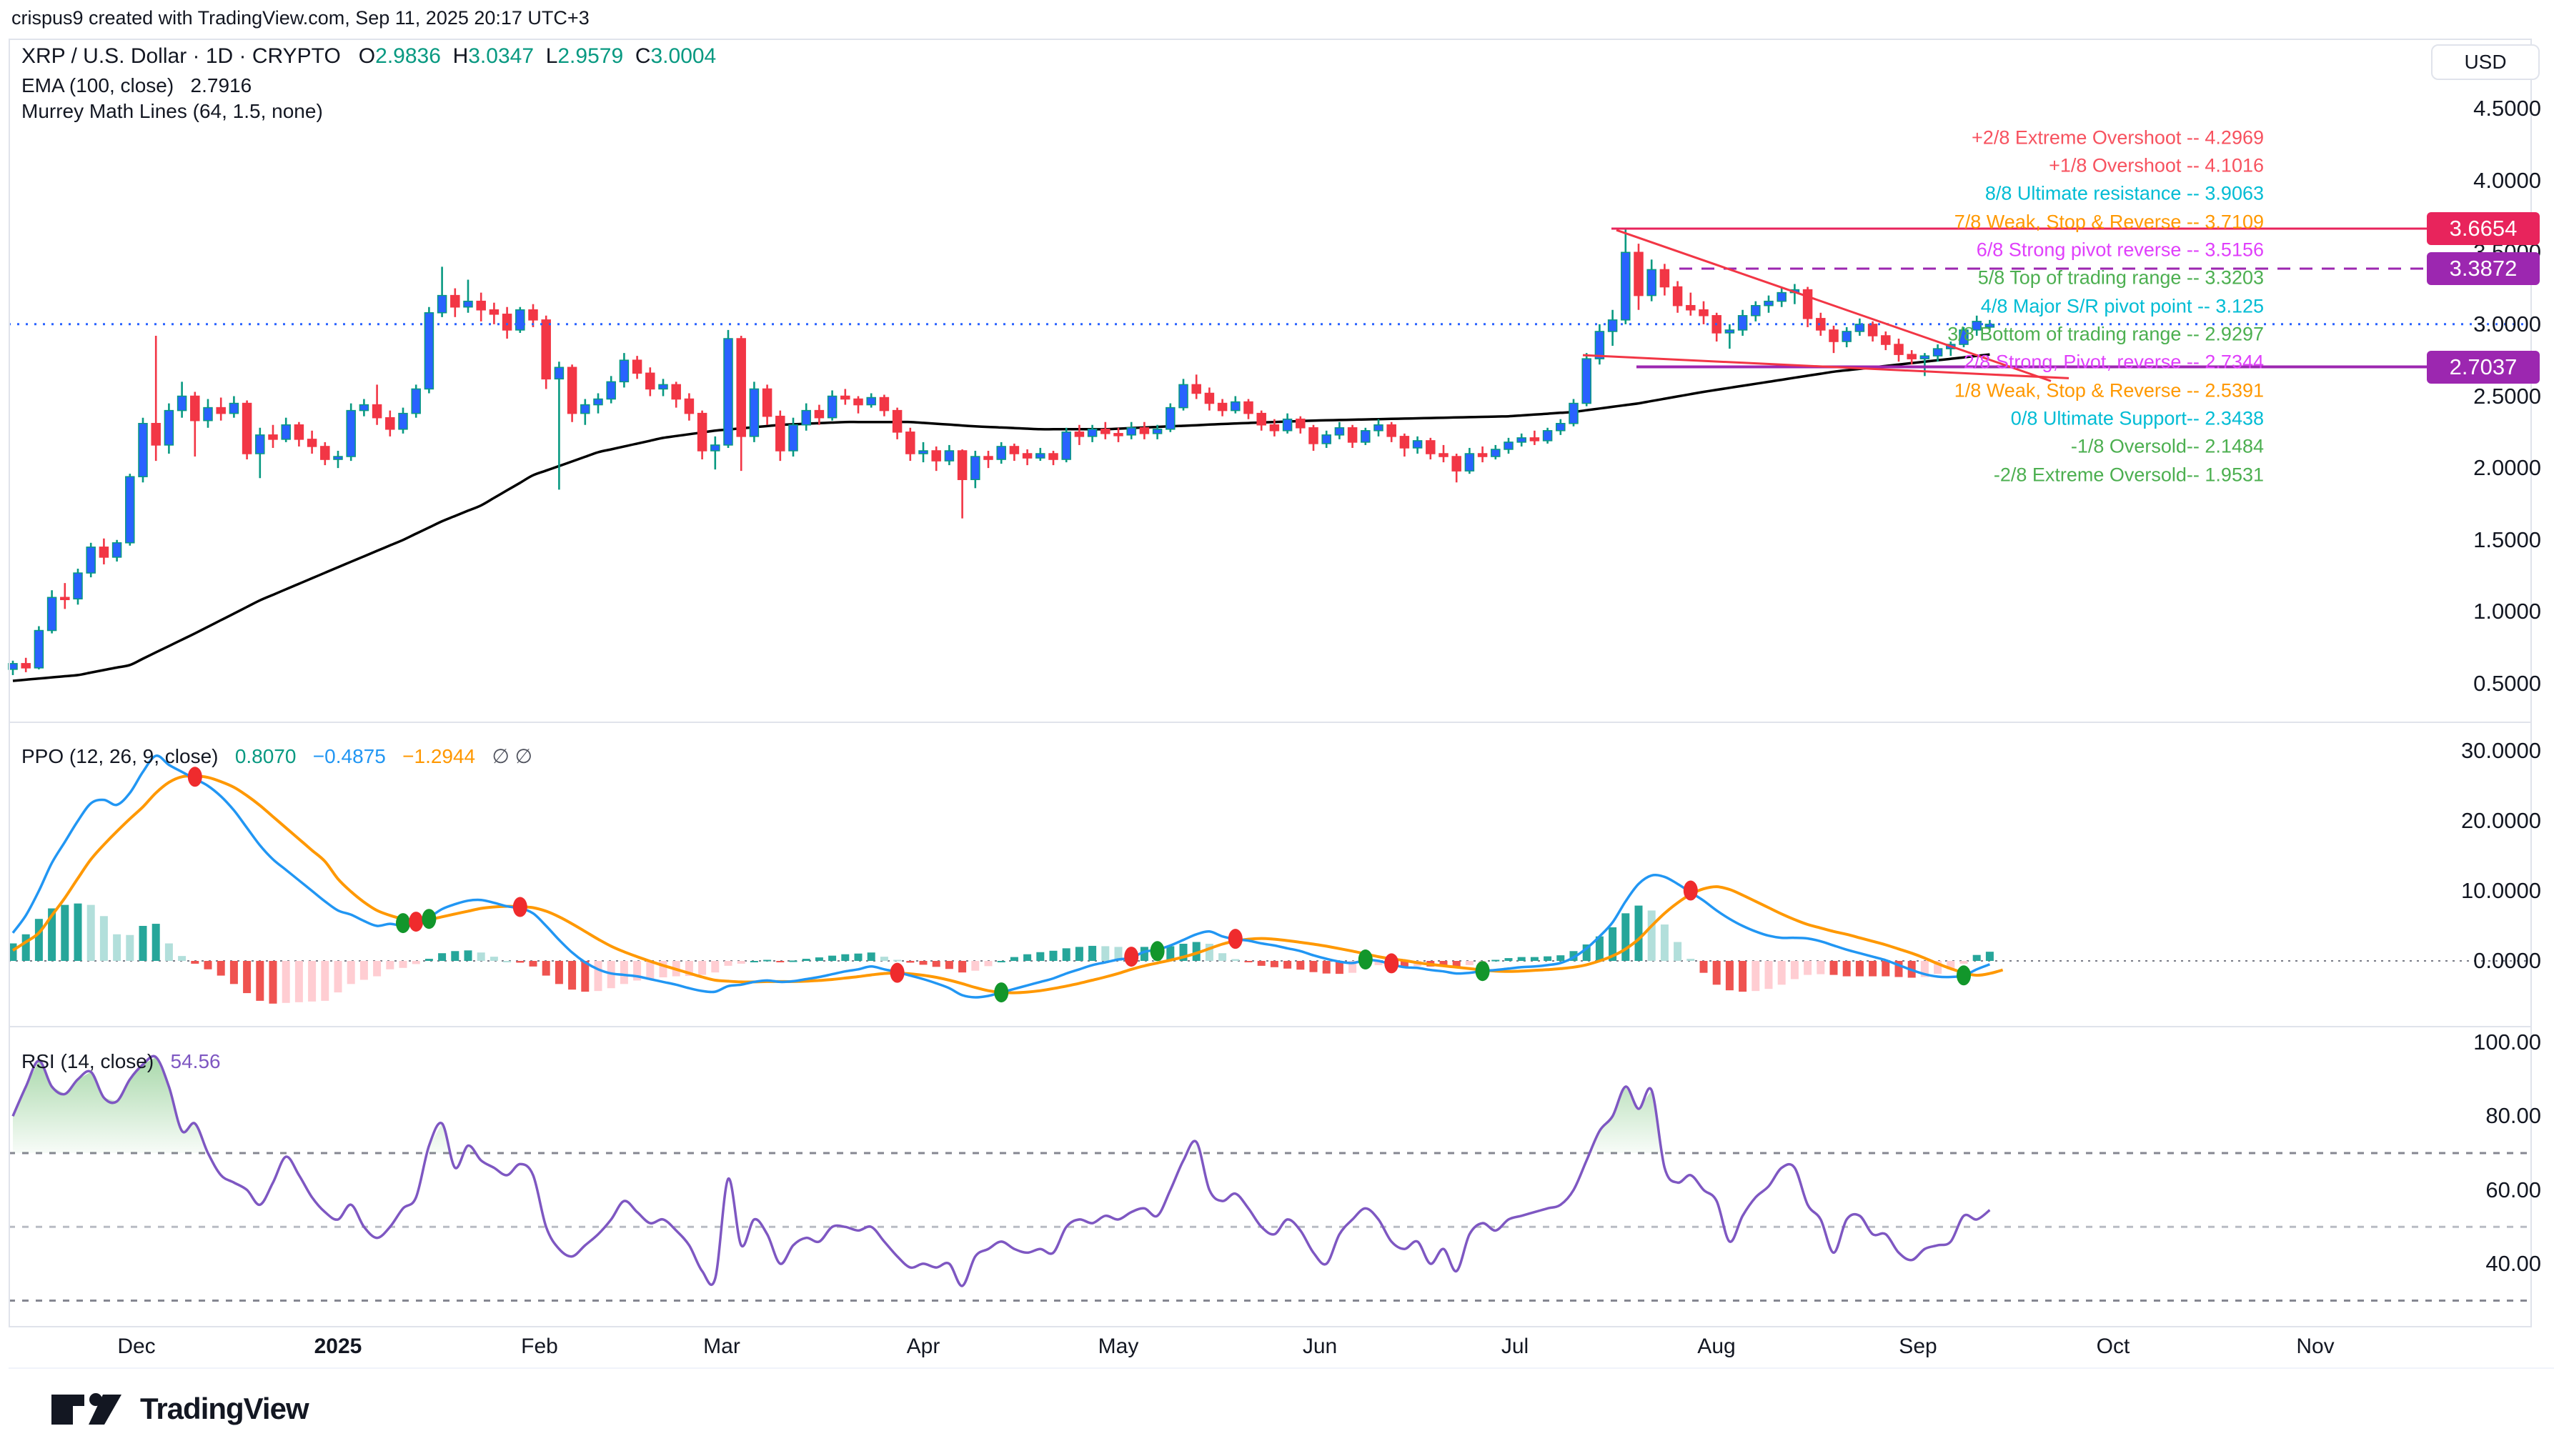 The height and width of the screenshot is (1456, 2554). I want to click on time-axis-label-Mar: Mar, so click(721, 1346).